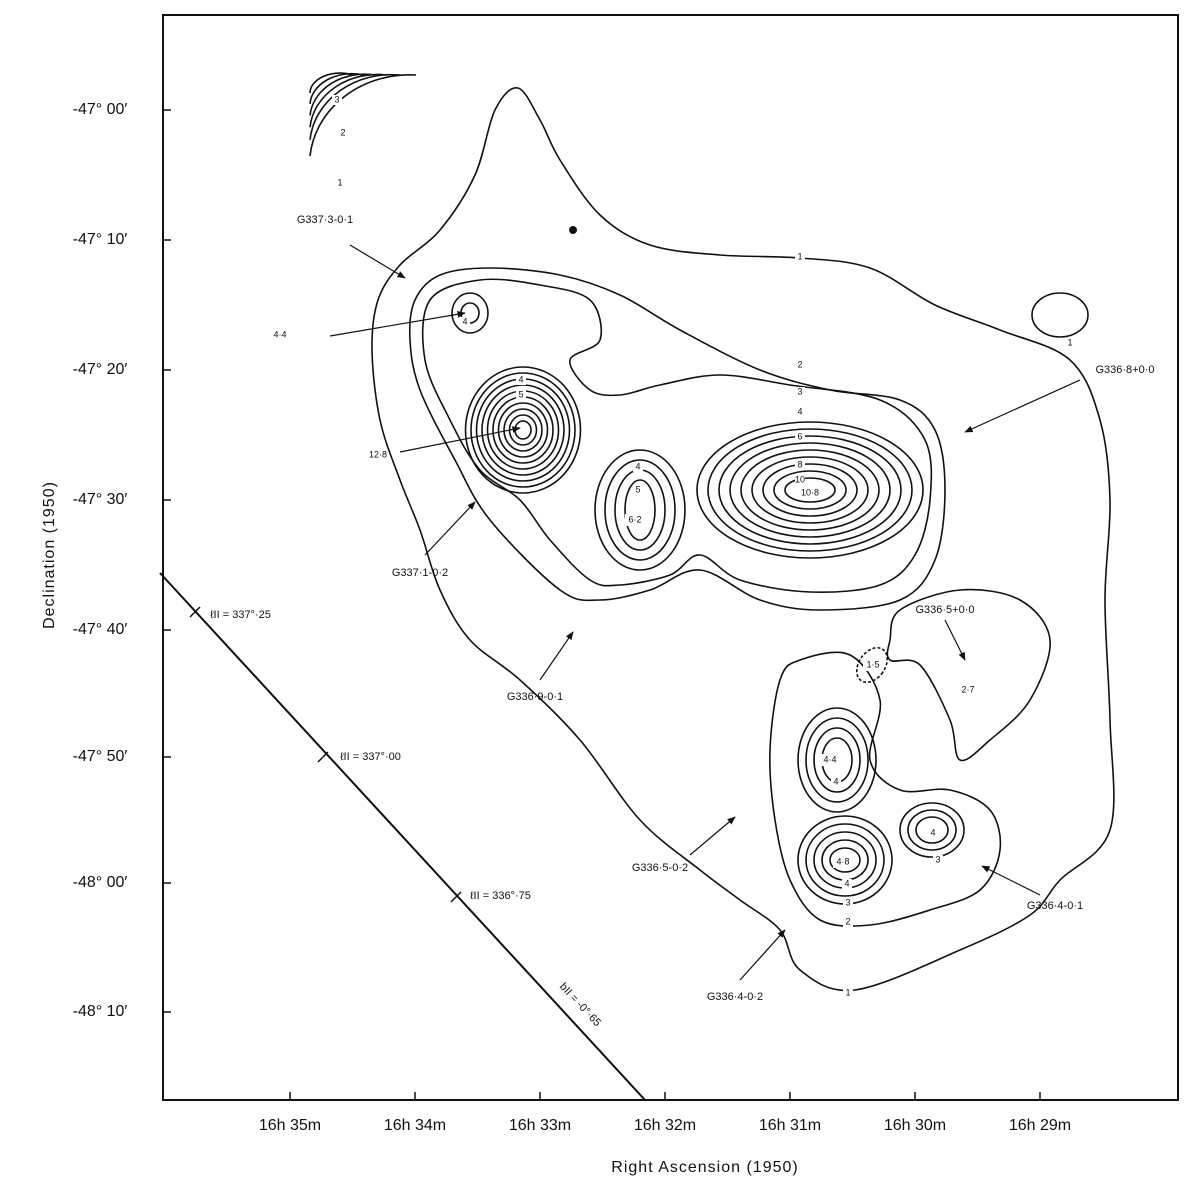 The width and height of the screenshot is (1200, 1190). I want to click on x-tick-label: 16h 29m, so click(1040, 1125).